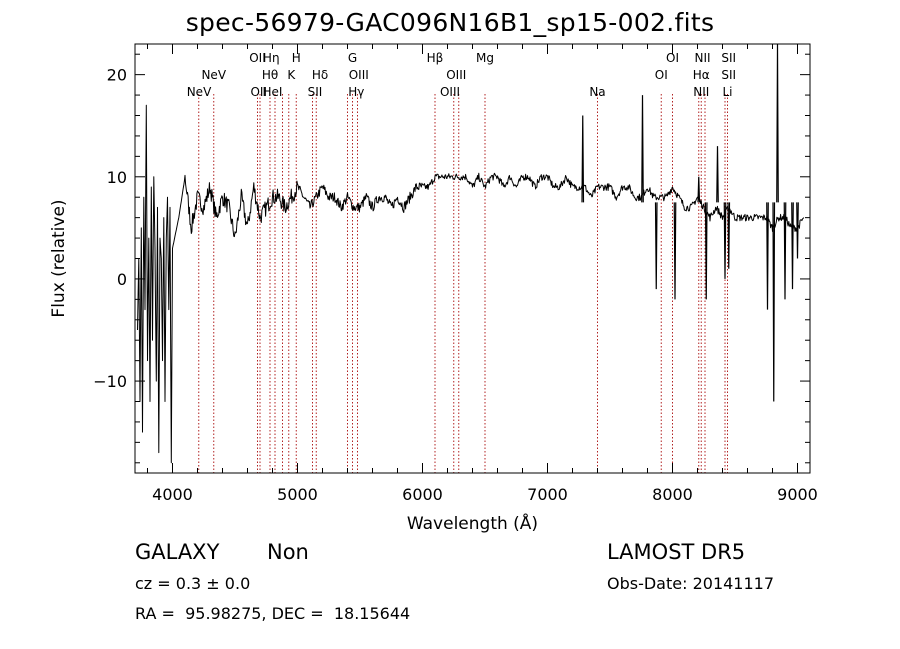  What do you see at coordinates (193, 583) in the screenshot?
I see `redshift-text: cz = 0.3 ± 0.0` at bounding box center [193, 583].